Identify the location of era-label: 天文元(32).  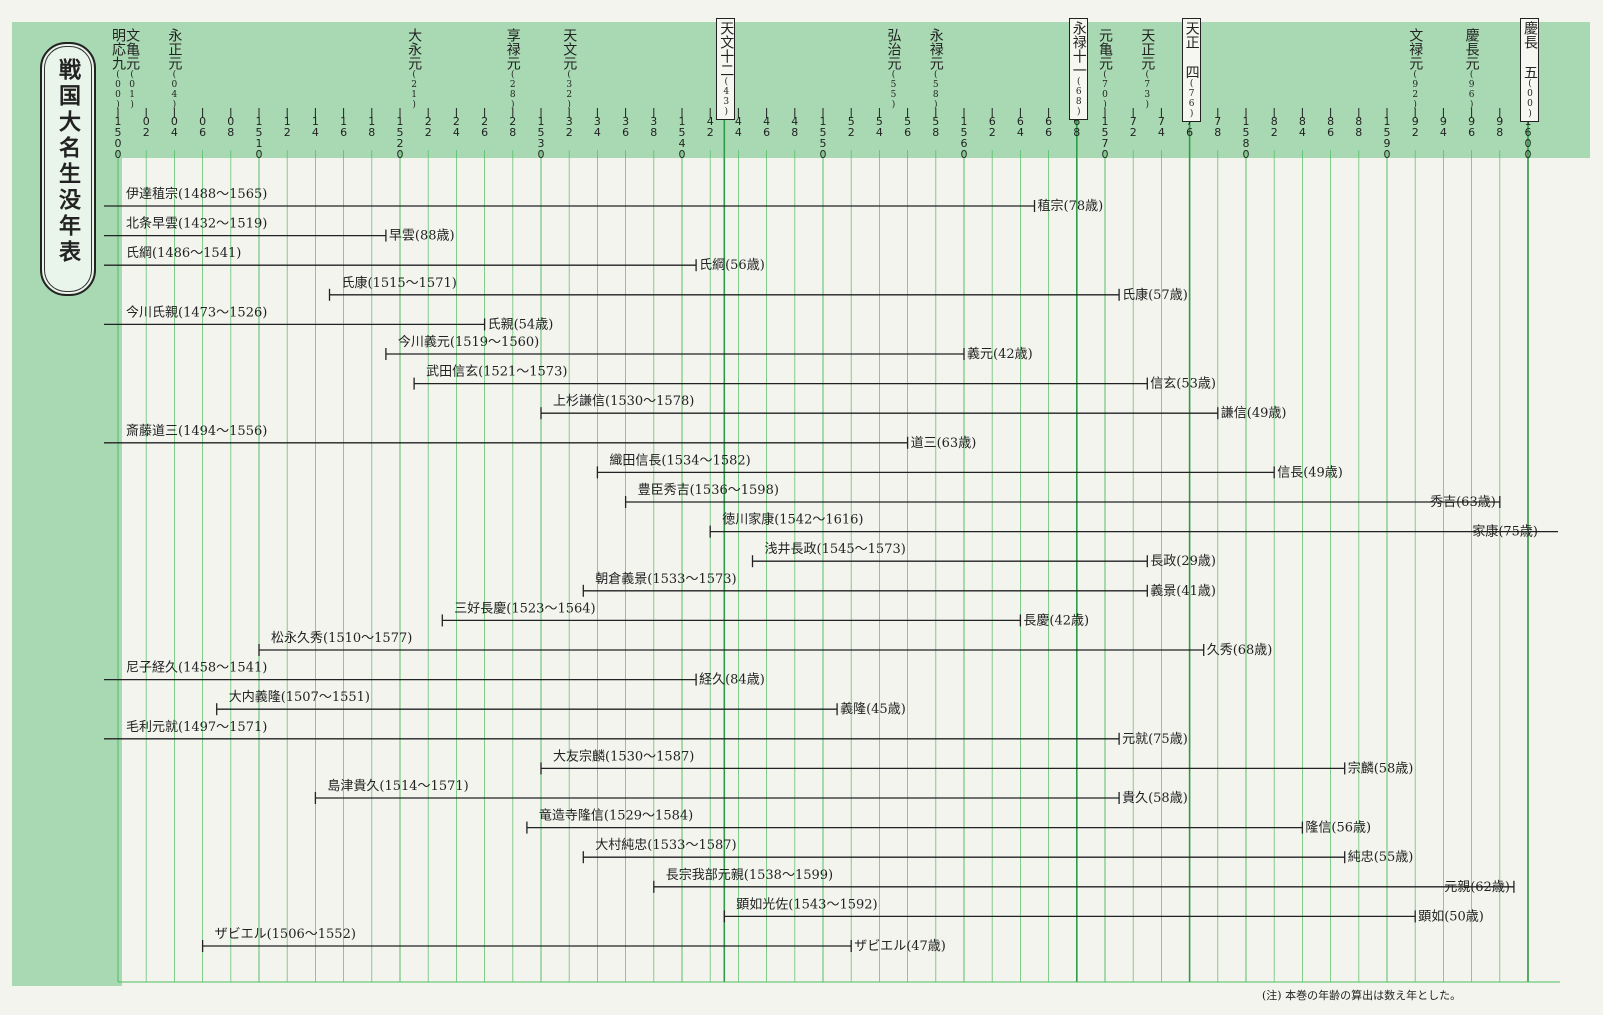
(569, 69).